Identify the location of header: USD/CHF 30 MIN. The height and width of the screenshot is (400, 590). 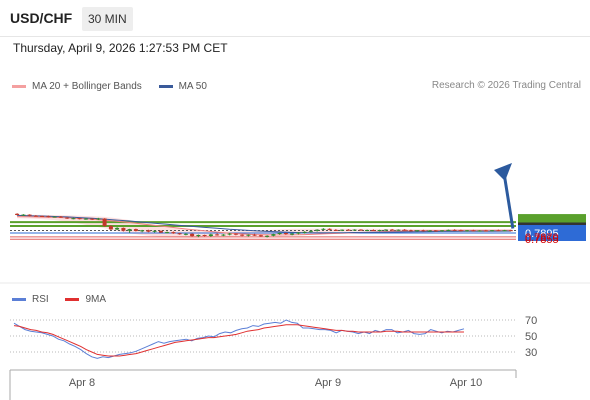
(295, 18).